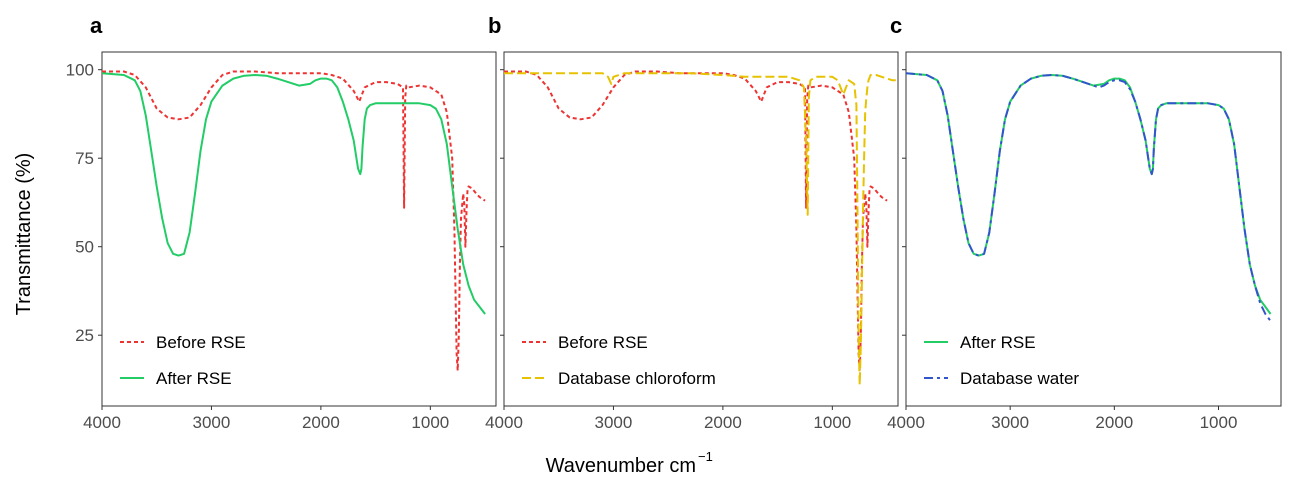  Describe the element at coordinates (84, 335) in the screenshot. I see `y-tick-label: 25` at that location.